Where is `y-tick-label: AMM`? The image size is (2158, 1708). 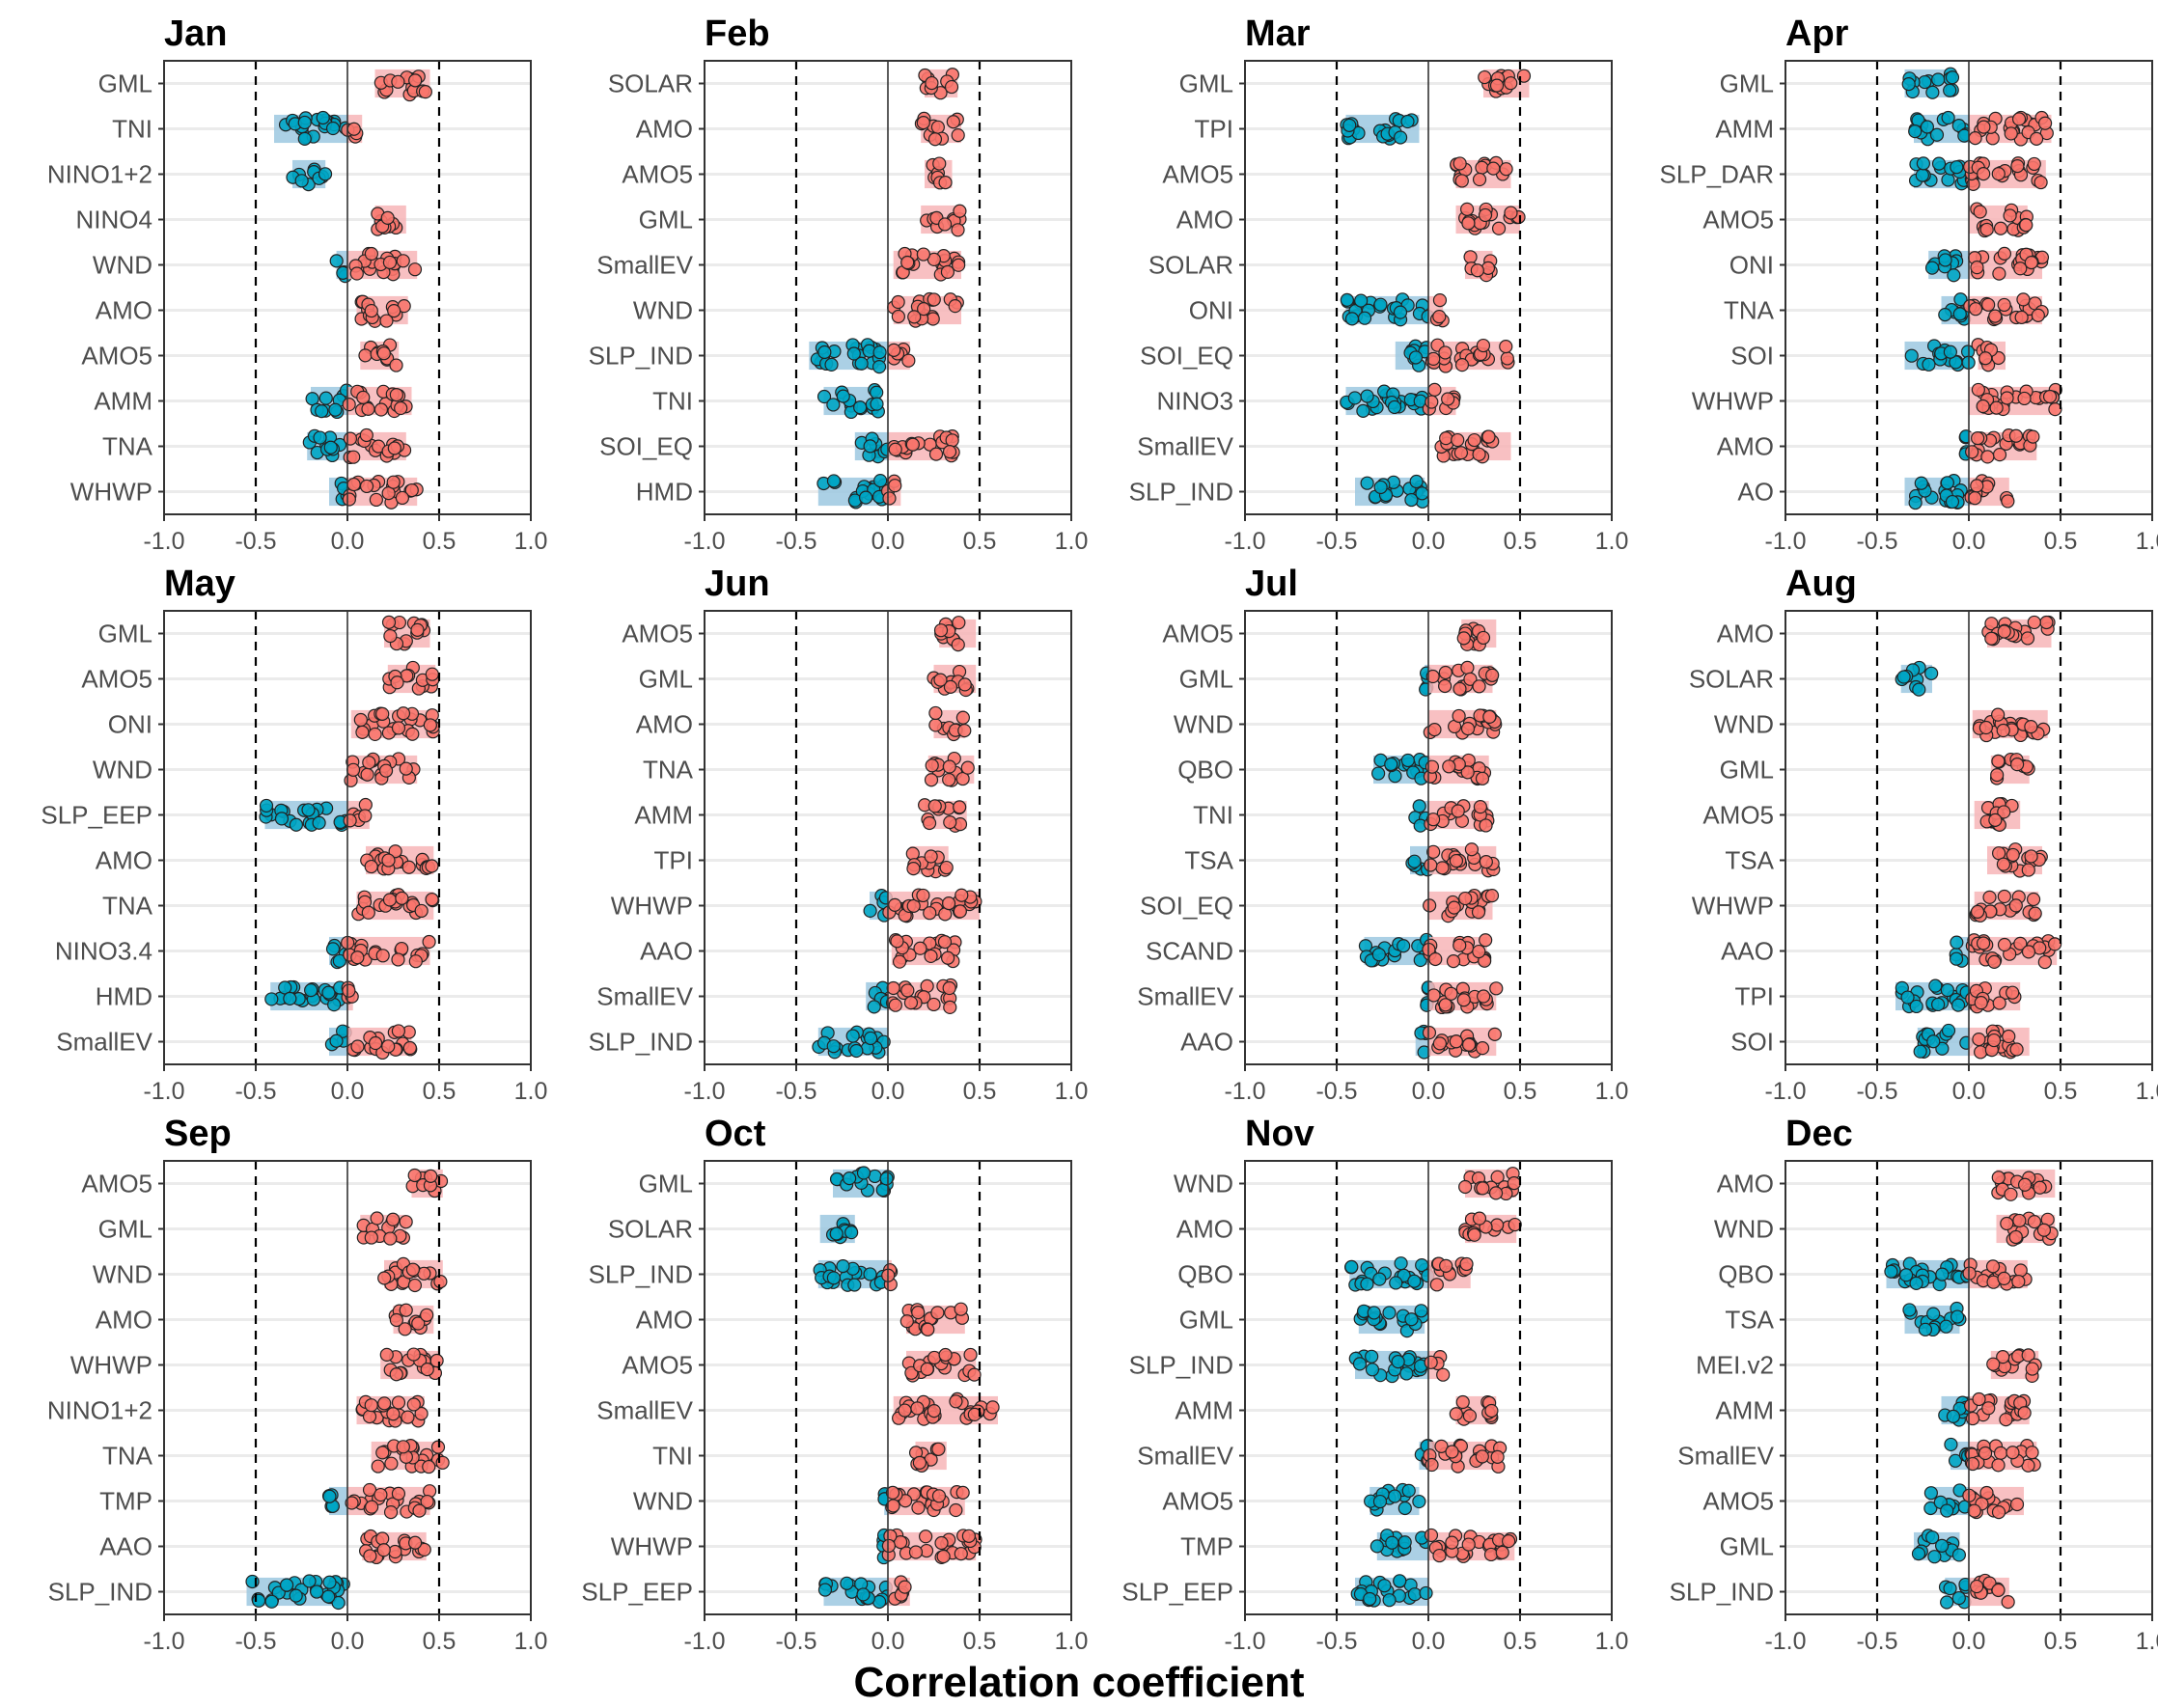 y-tick-label: AMM is located at coordinates (123, 401).